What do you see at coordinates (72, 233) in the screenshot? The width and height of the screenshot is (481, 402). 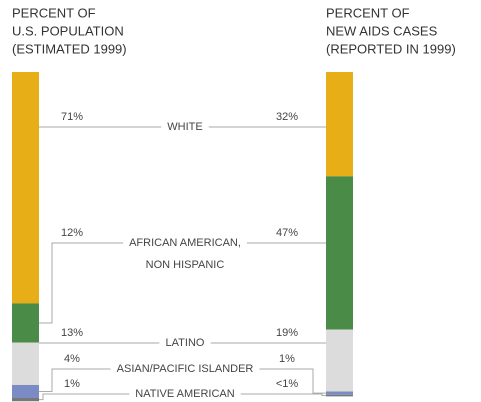 I see `value-label: 12%` at bounding box center [72, 233].